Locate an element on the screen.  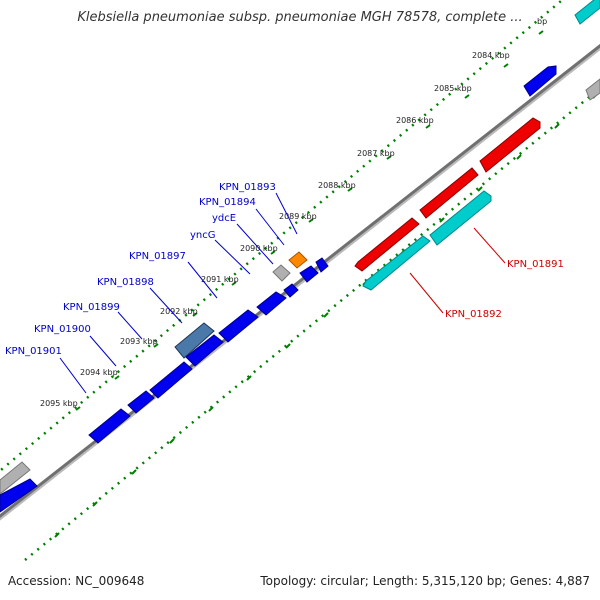
gene-leaders-right is located at coordinates (457, 270).